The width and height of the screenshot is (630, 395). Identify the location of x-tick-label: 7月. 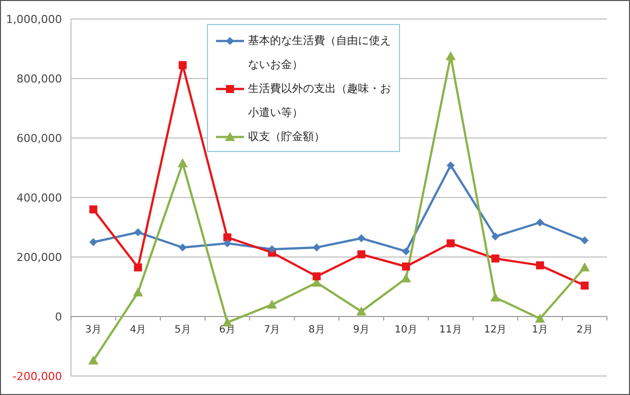
(272, 330).